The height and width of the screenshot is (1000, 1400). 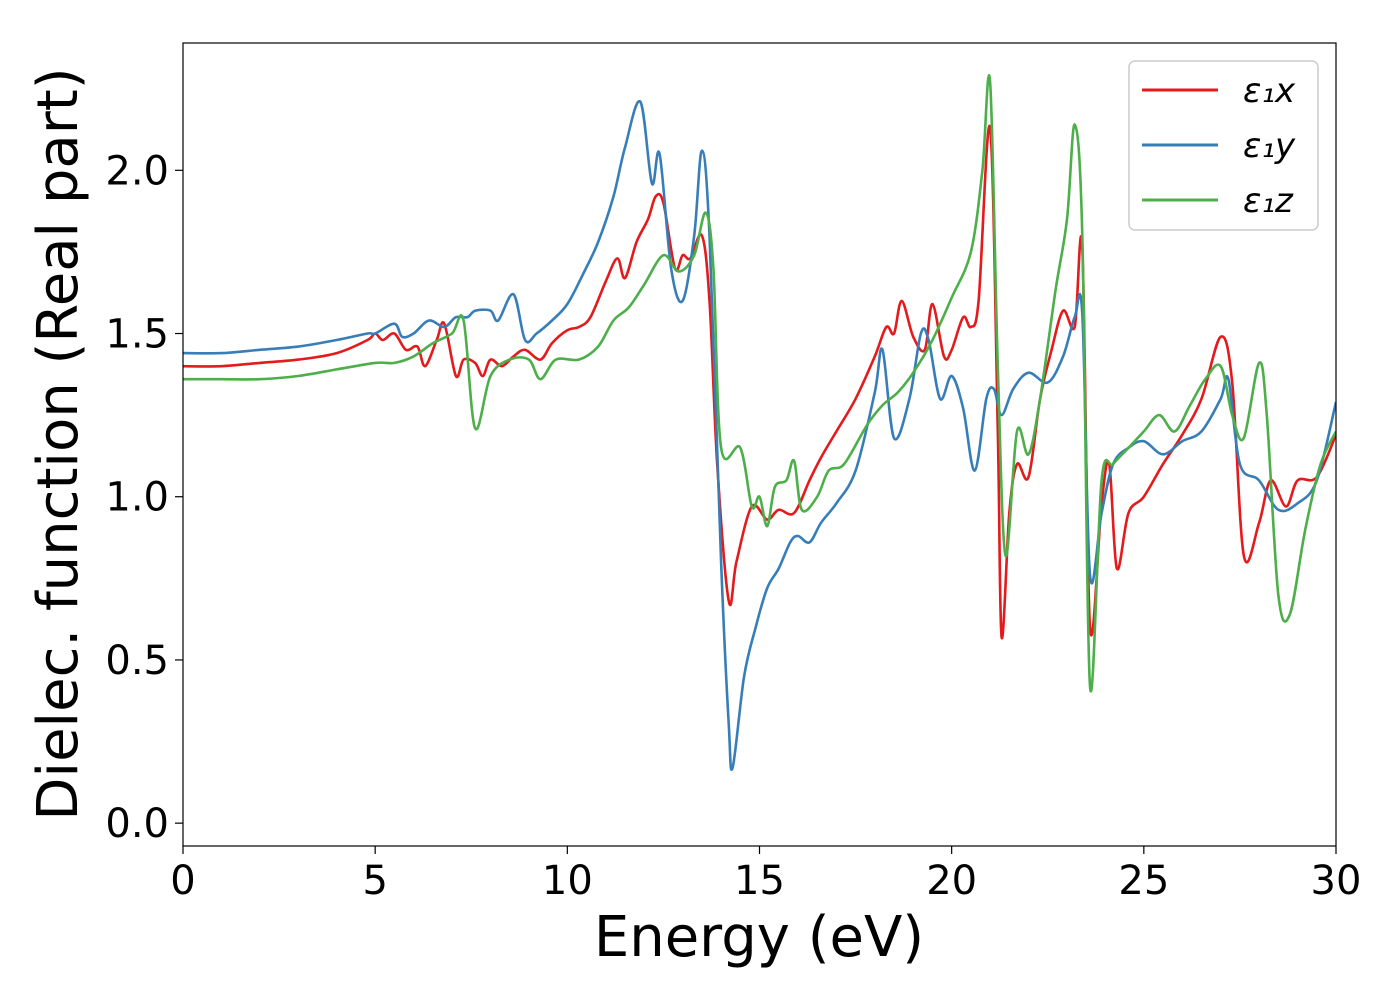 What do you see at coordinates (137, 335) in the screenshot?
I see `y-tick-label: 1.5` at bounding box center [137, 335].